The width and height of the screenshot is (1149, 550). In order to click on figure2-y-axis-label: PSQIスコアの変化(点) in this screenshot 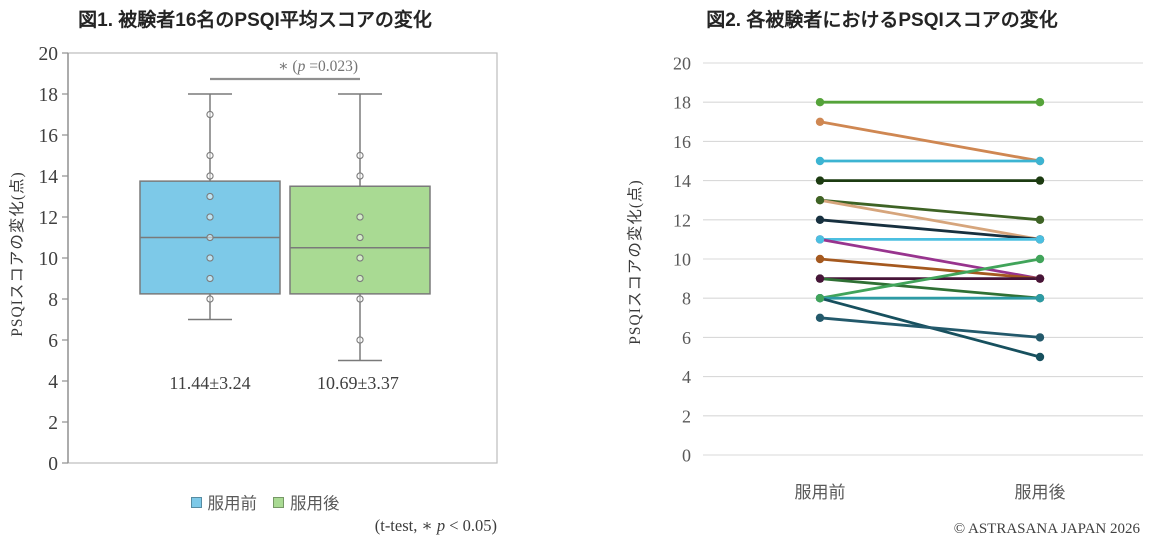, I will do `click(635, 262)`.